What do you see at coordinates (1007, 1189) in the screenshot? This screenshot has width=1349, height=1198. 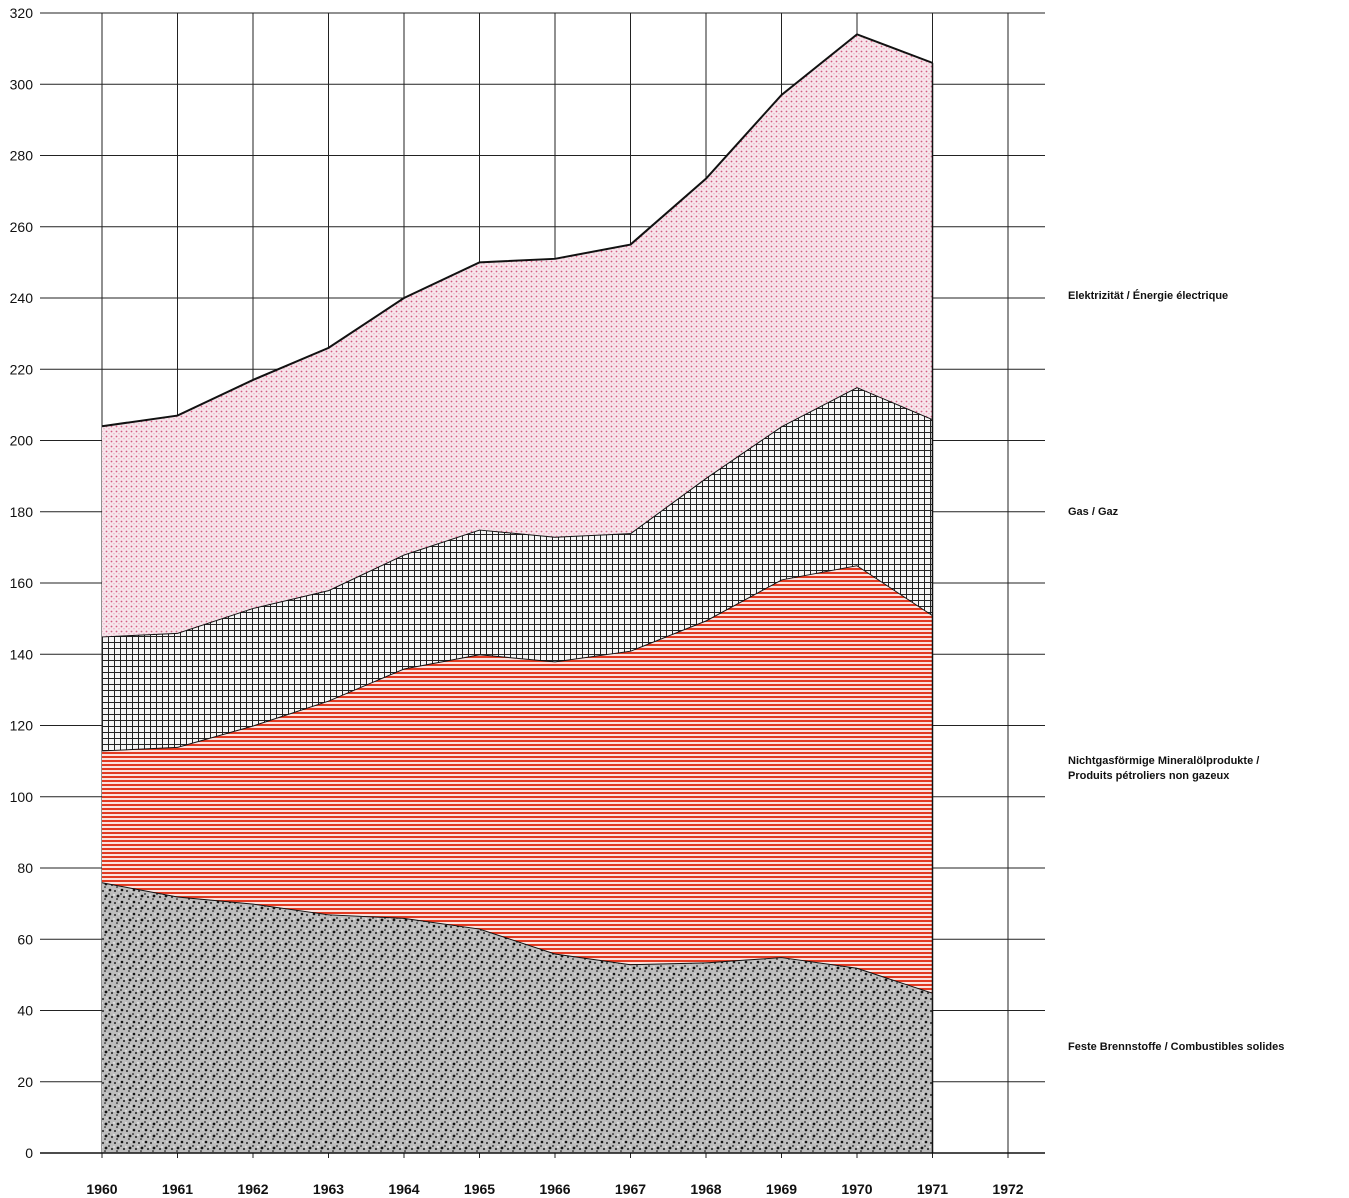 I see `x-tick-label: 1972` at bounding box center [1007, 1189].